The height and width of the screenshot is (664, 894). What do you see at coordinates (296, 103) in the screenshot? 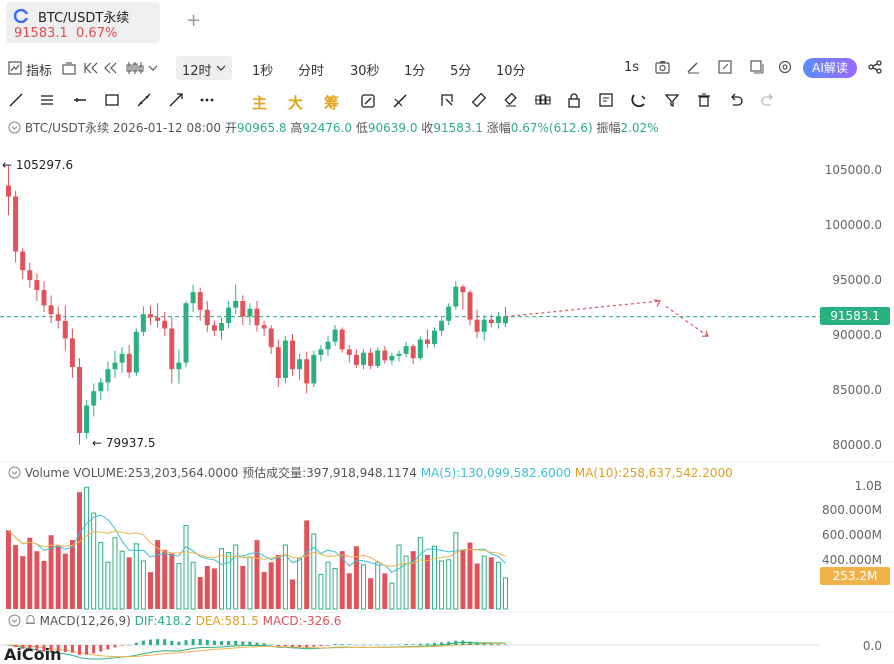
I see `big-order-button: 大` at bounding box center [296, 103].